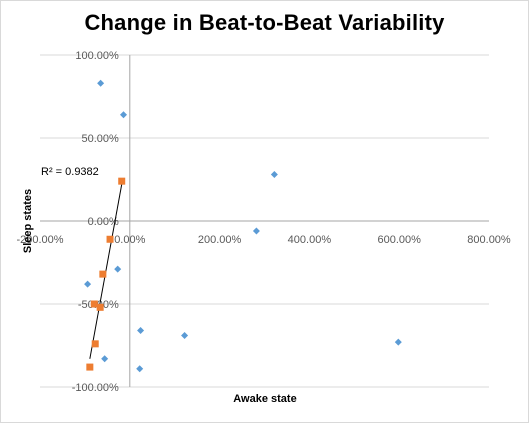 This screenshot has width=529, height=423. I want to click on x-tick-label: 400.00%, so click(310, 240).